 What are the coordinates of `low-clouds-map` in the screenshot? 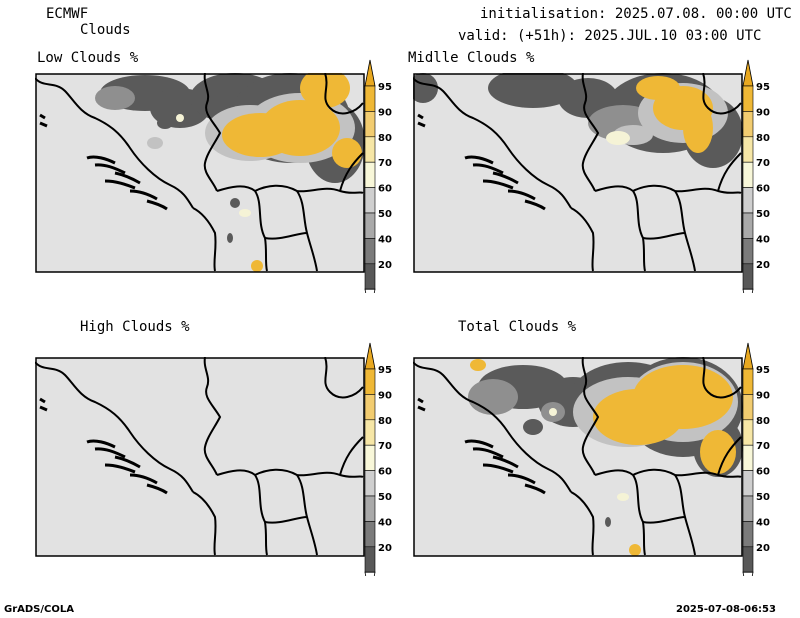 It's located at (200, 173).